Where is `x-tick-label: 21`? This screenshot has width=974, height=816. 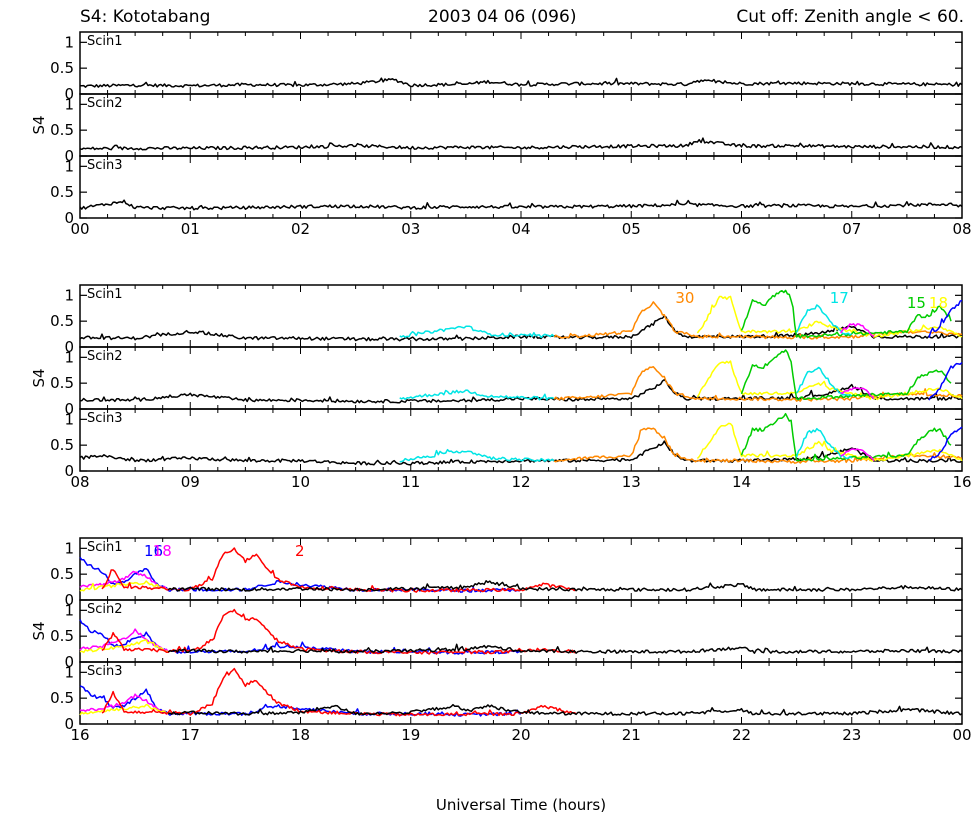
x-tick-label: 21 is located at coordinates (631, 735).